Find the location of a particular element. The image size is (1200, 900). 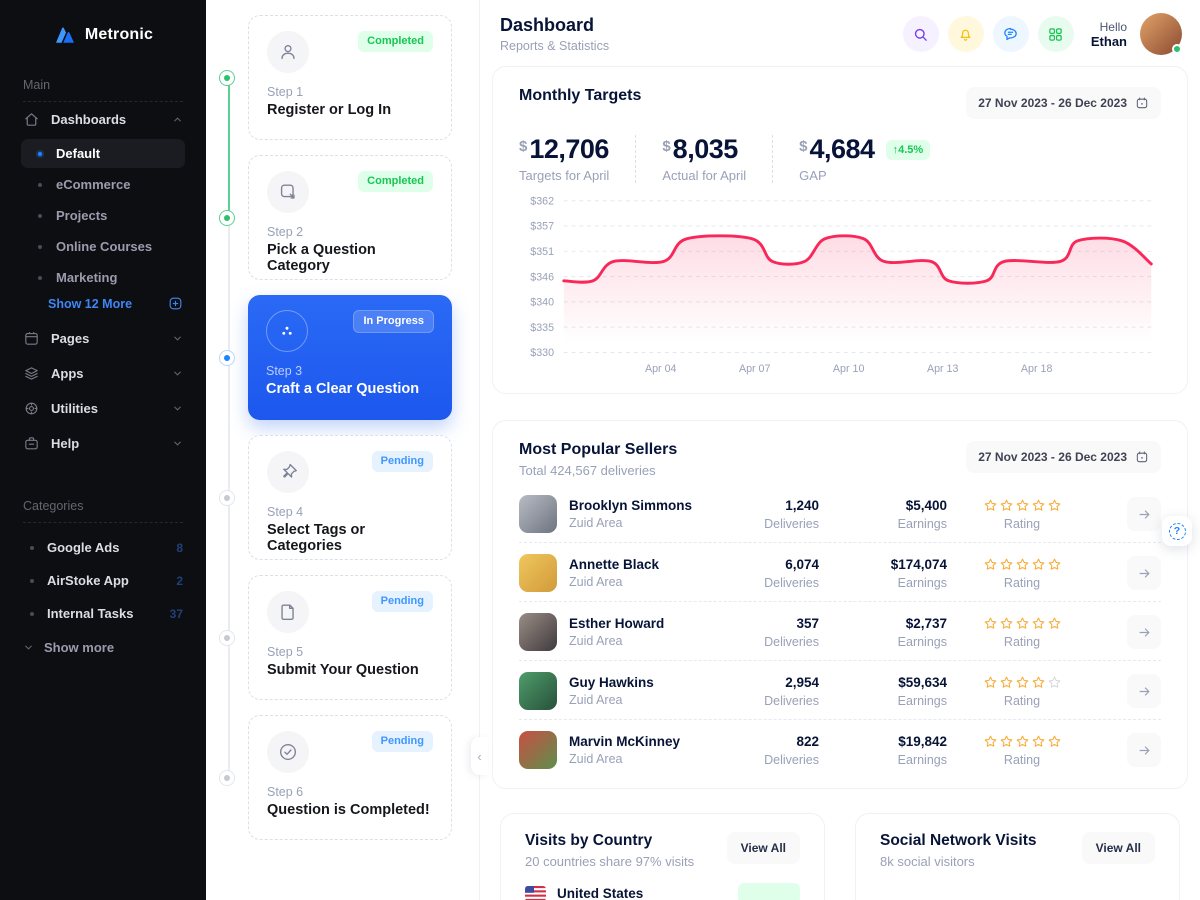

show-more-dashboards-link: Show 12 More is located at coordinates (115, 303).